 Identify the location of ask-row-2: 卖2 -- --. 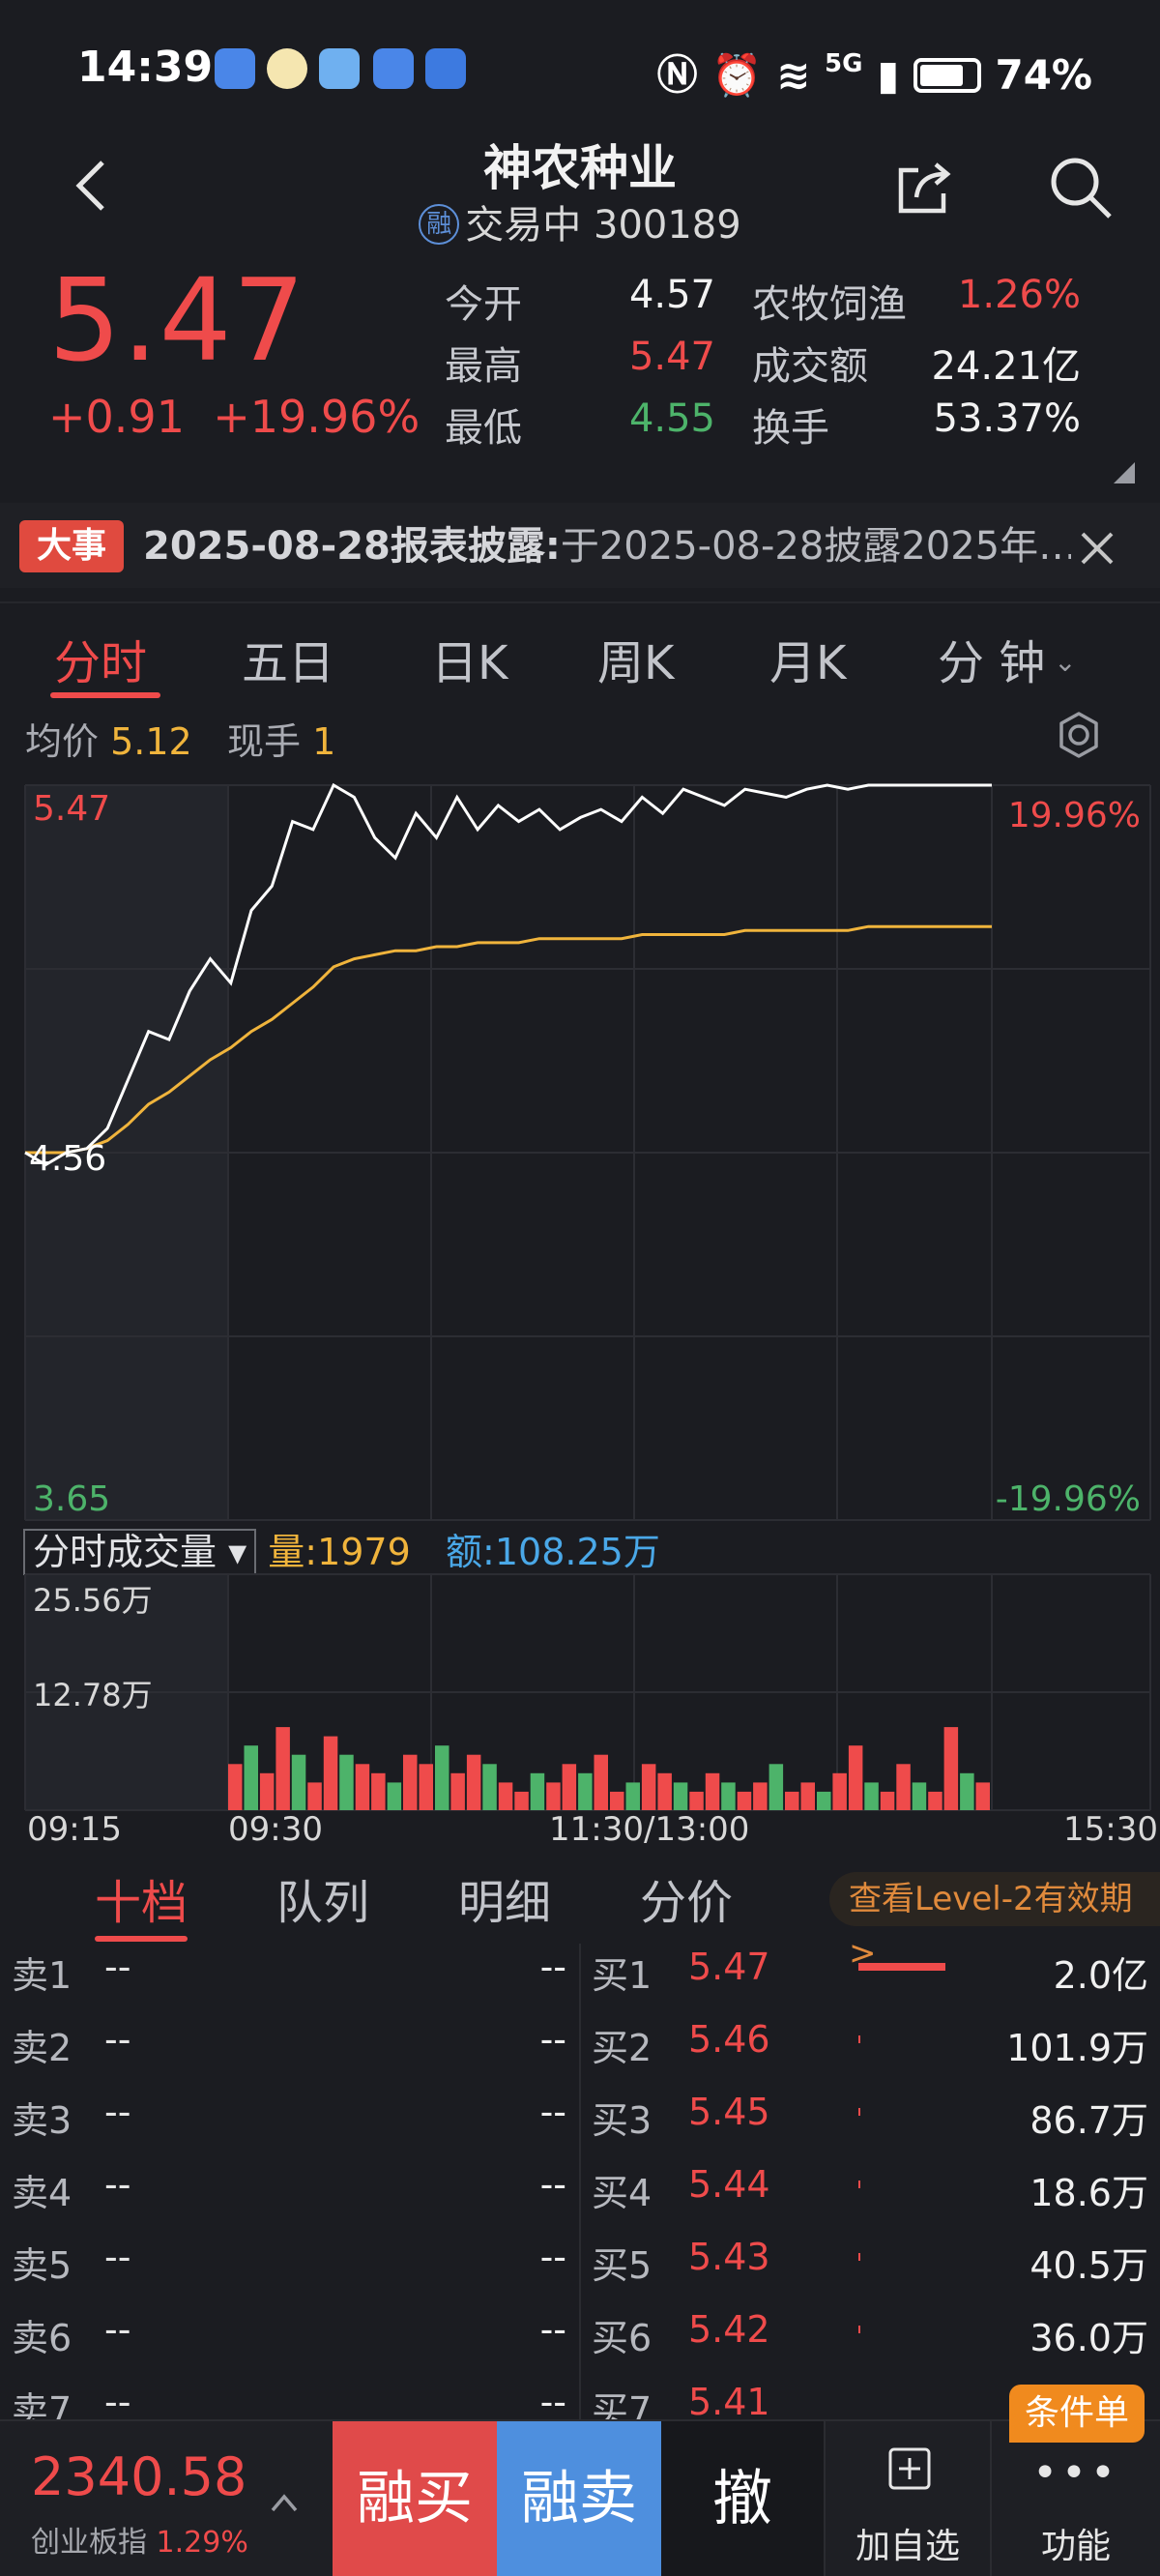
(289, 2054).